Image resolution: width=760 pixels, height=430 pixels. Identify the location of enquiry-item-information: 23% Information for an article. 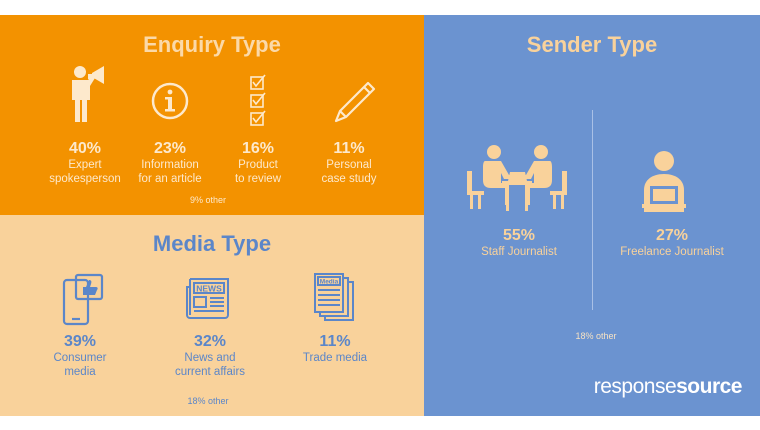
(170, 163).